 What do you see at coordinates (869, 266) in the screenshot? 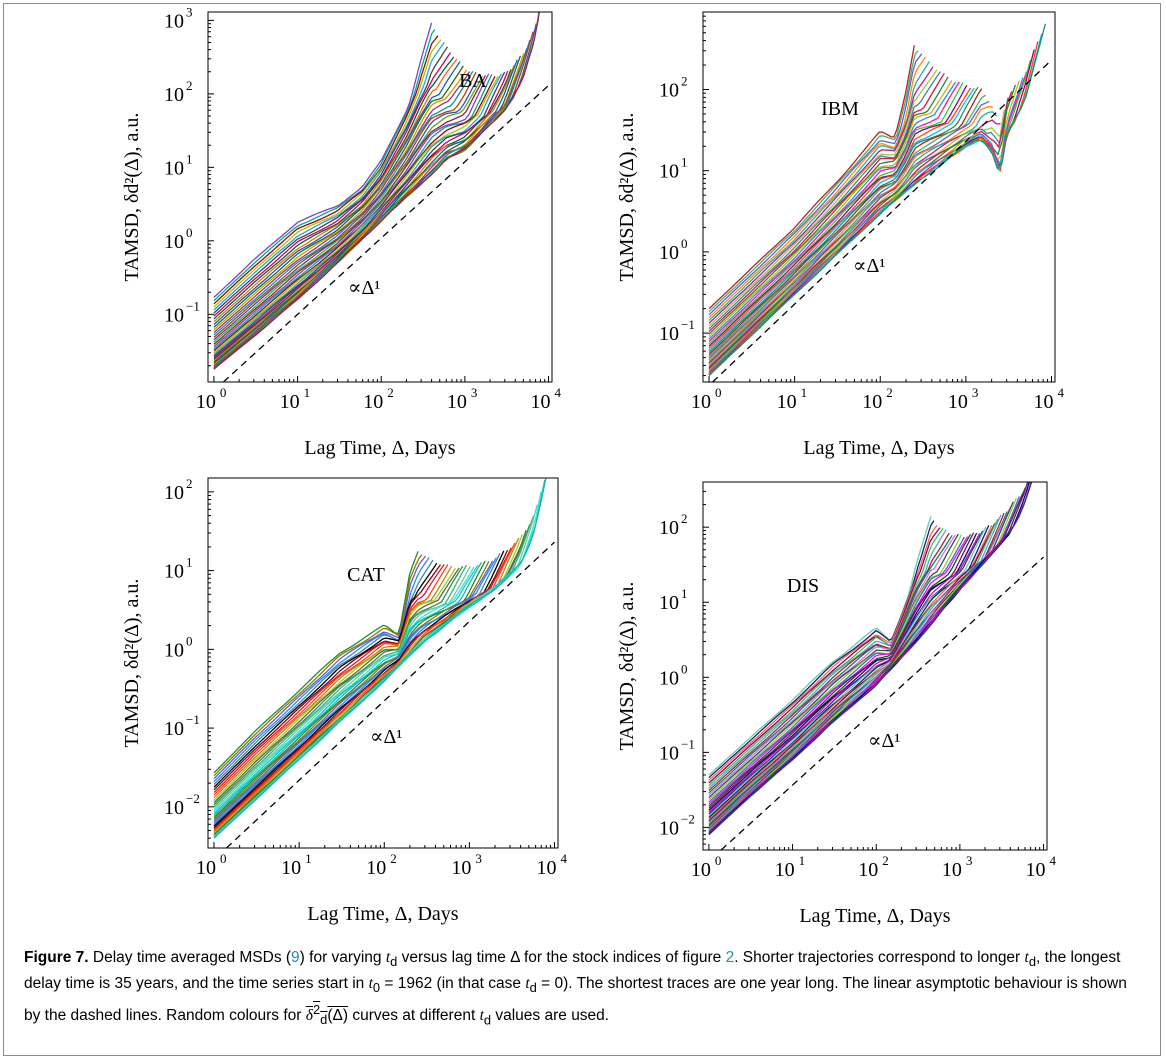
I see `slope-annotation: ∝Δ¹` at bounding box center [869, 266].